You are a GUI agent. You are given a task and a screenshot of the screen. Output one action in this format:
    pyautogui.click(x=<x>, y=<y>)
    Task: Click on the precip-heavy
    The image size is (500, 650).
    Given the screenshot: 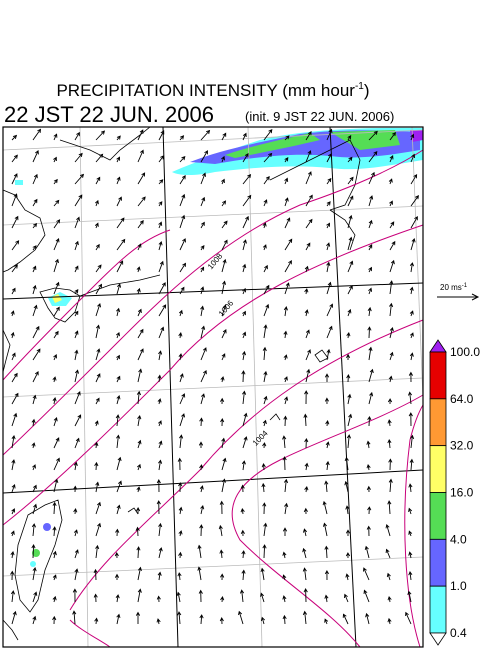 What is the action you would take?
    pyautogui.click(x=365, y=140)
    